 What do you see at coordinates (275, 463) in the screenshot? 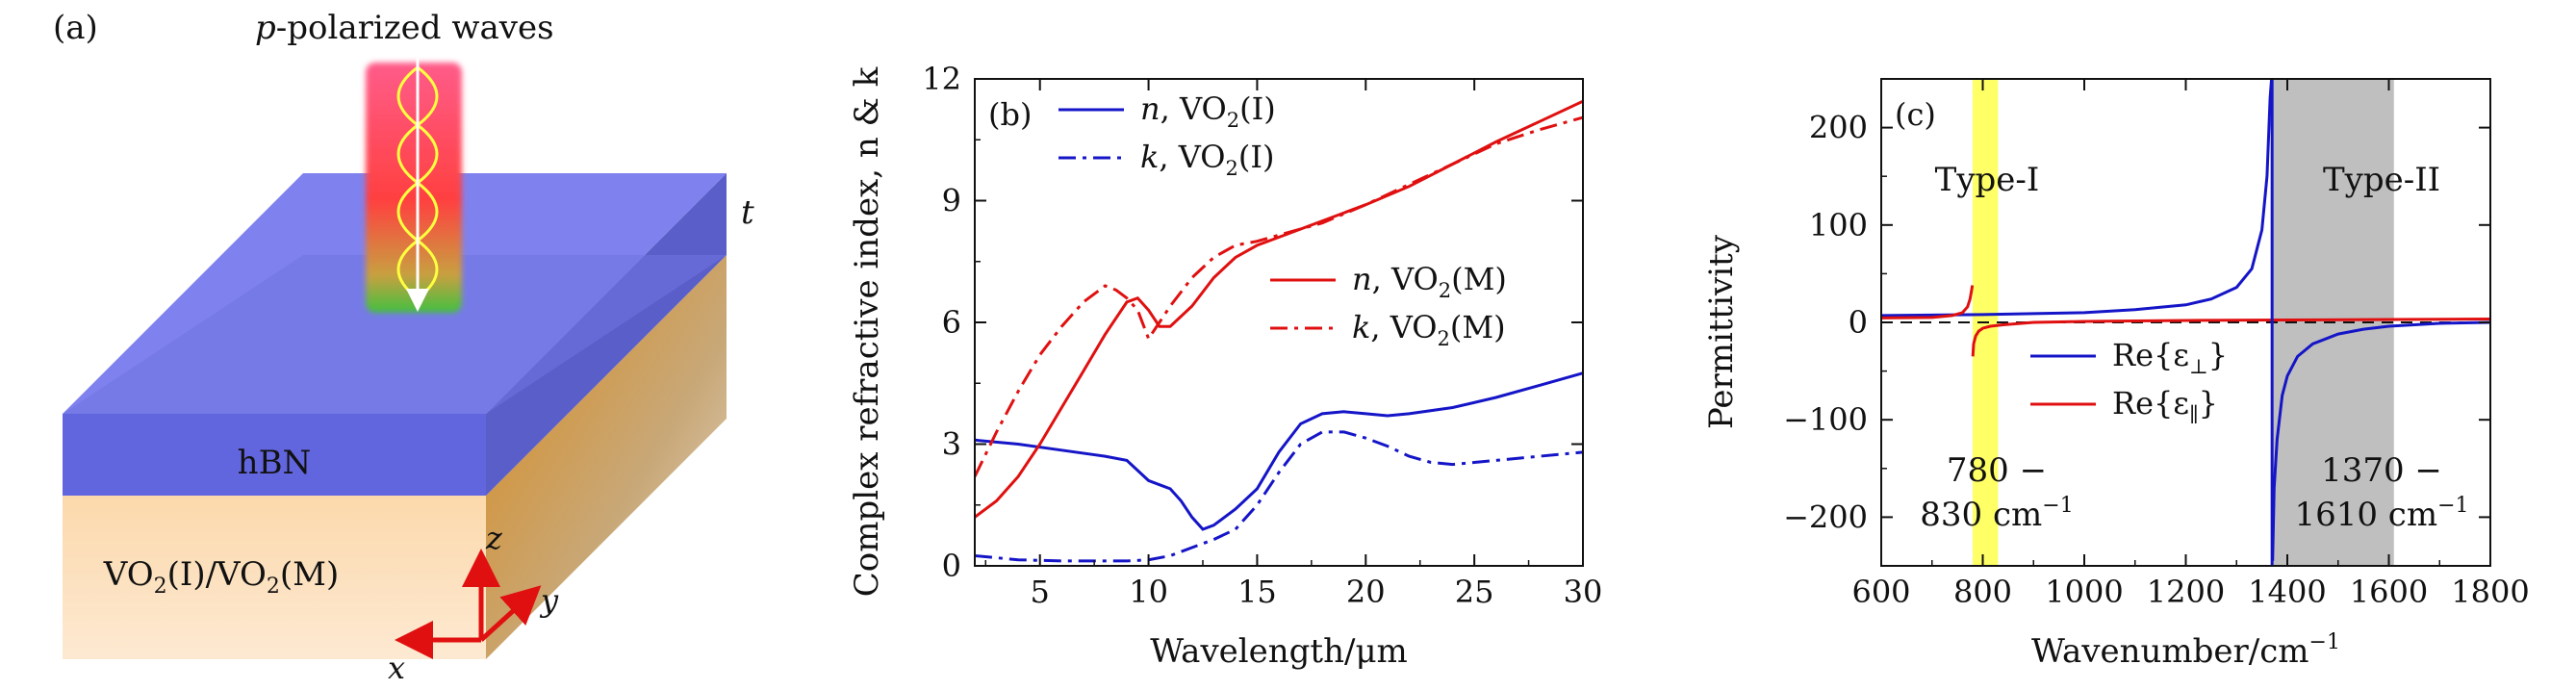
I see `hbn-label: hBN` at bounding box center [275, 463].